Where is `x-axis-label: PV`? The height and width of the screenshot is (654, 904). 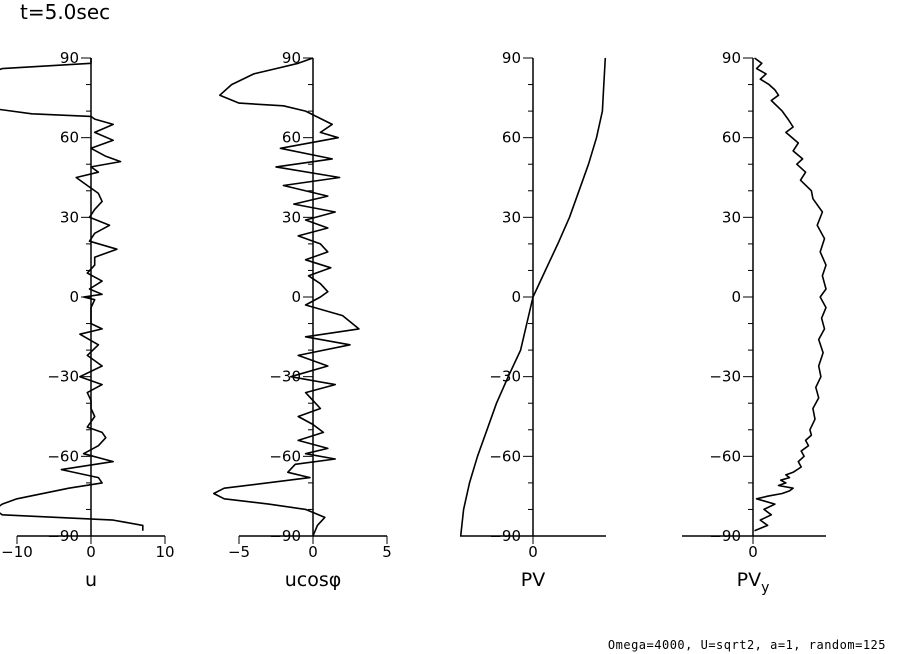 x-axis-label: PV is located at coordinates (533, 580).